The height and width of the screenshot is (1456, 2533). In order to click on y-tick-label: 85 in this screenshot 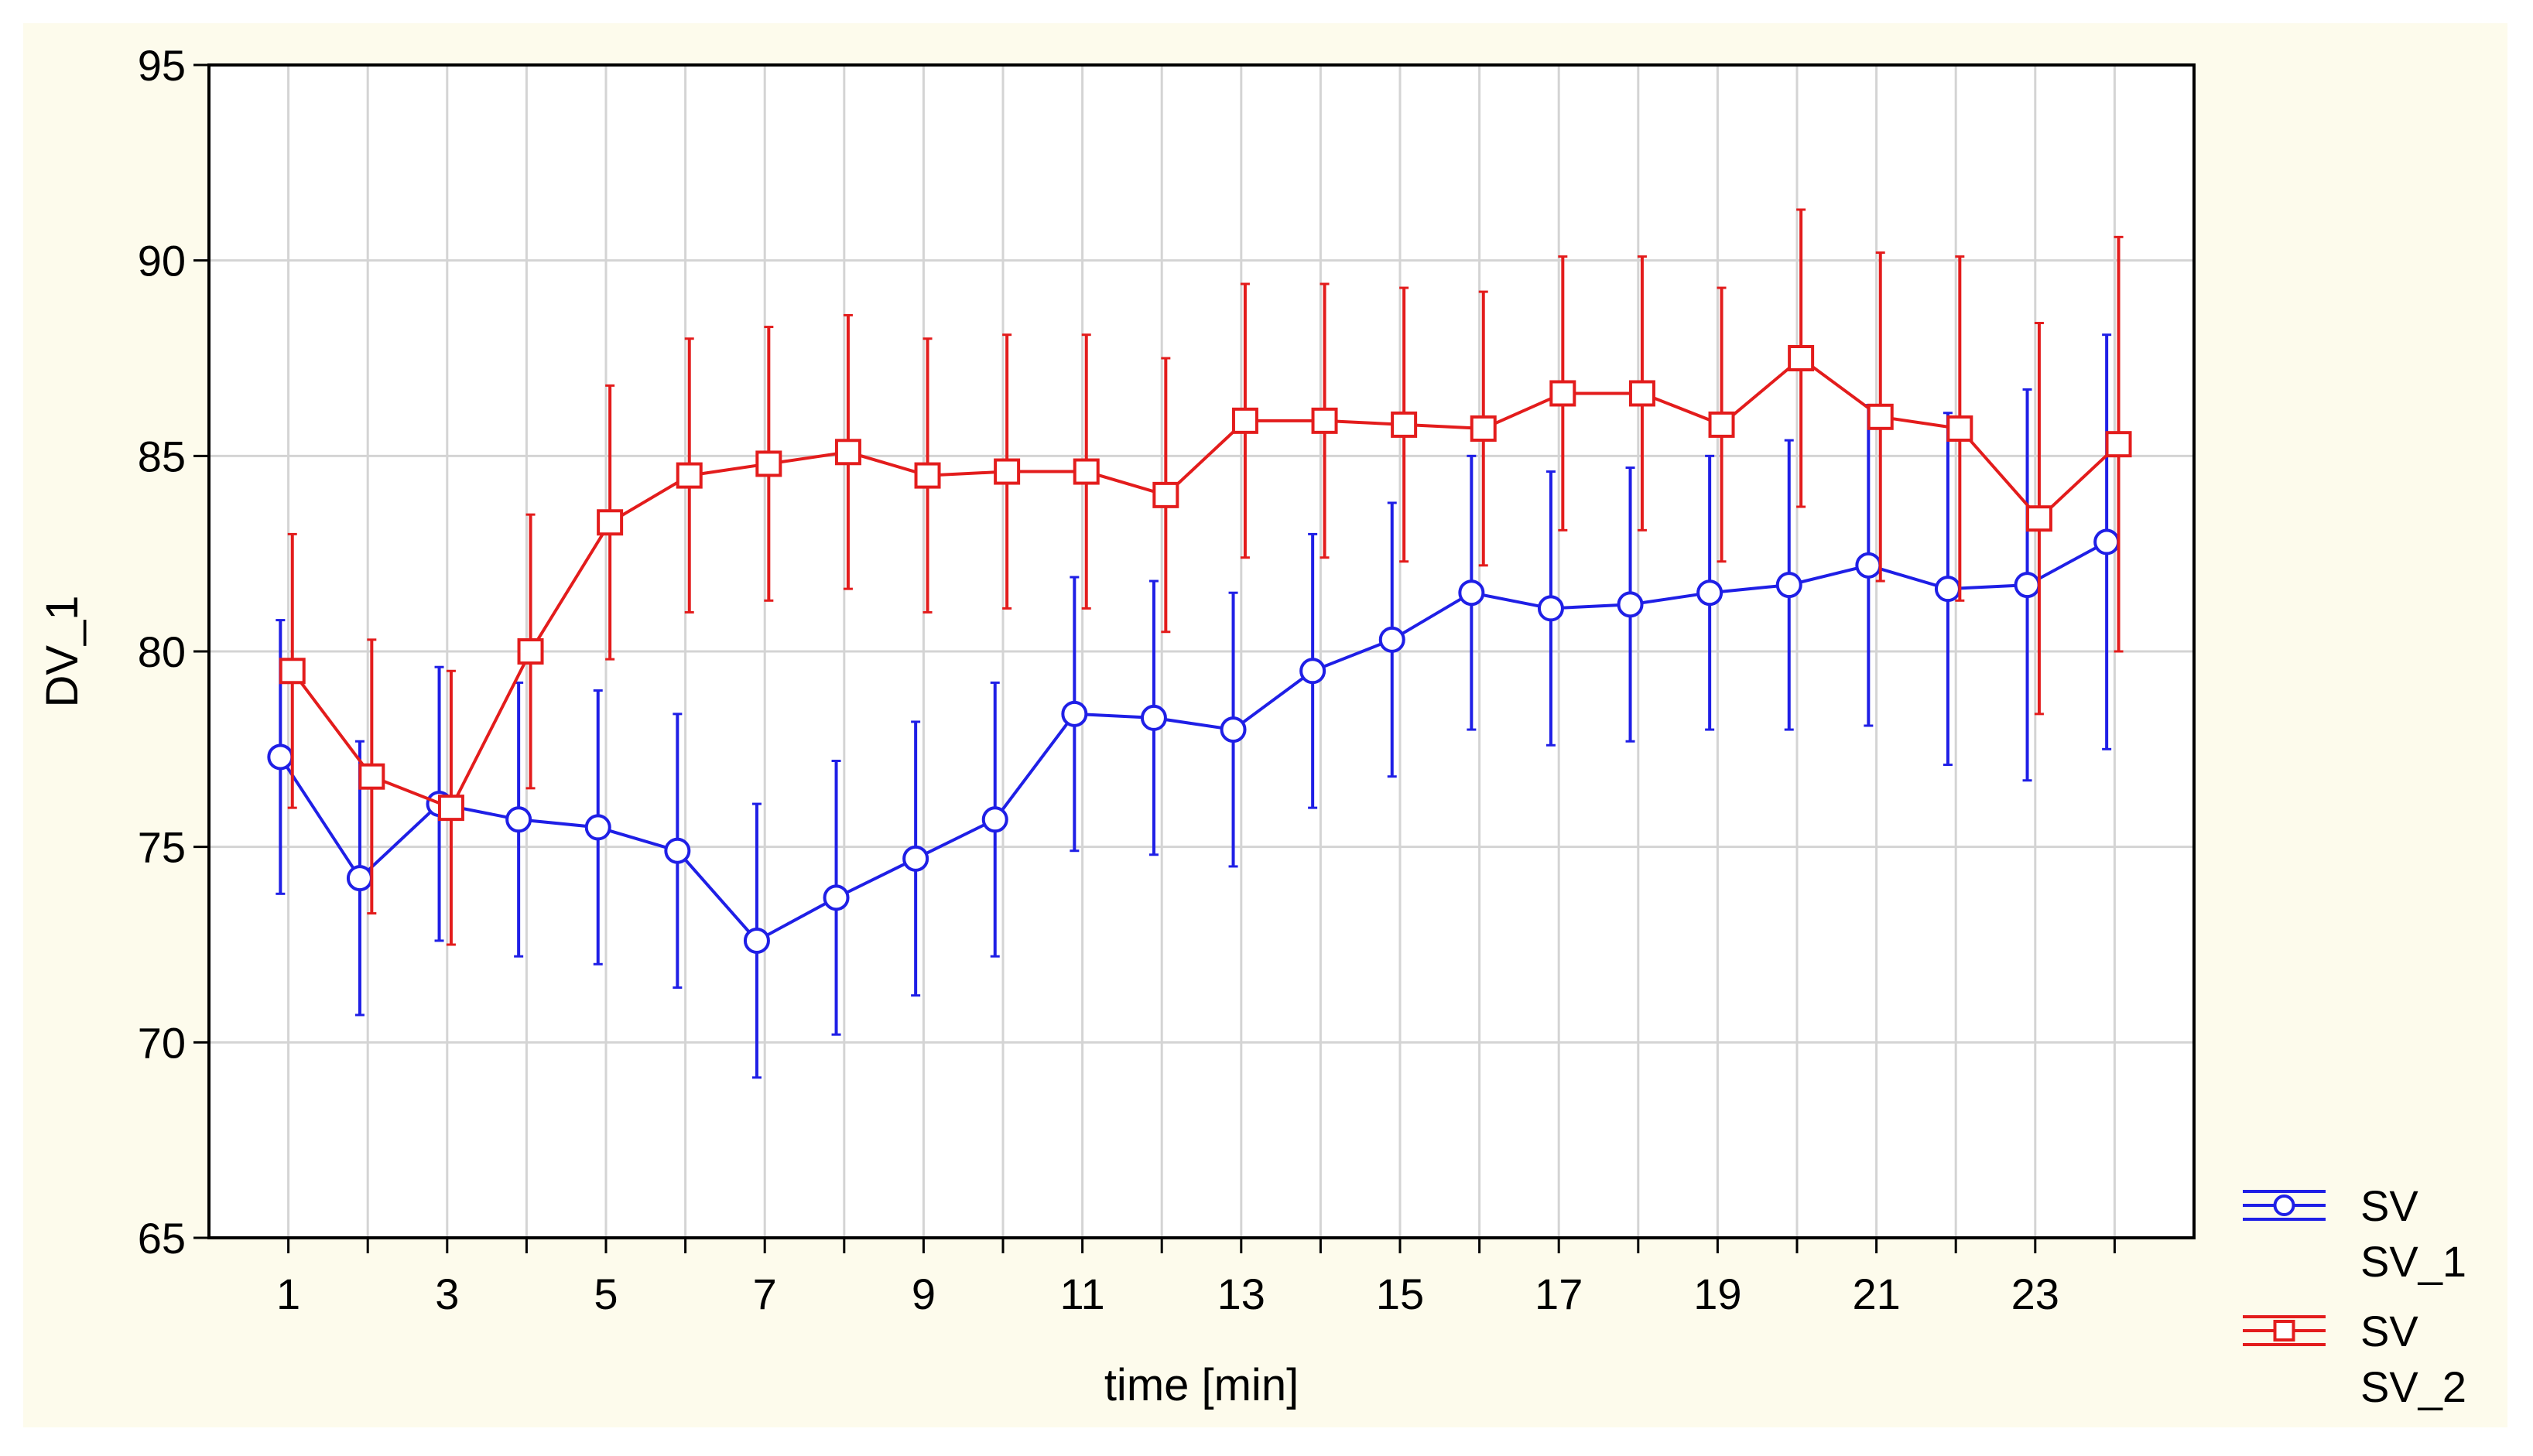, I will do `click(162, 456)`.